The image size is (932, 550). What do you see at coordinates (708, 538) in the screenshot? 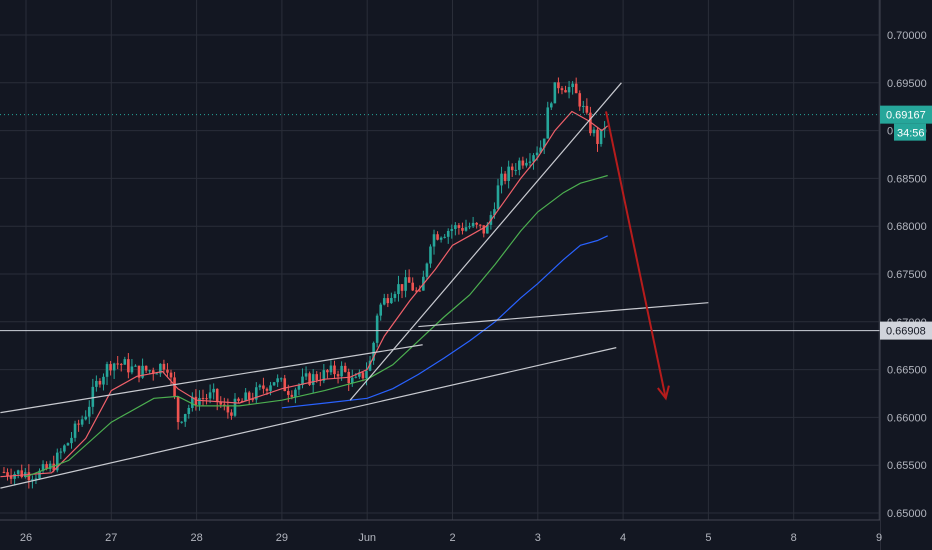
I see `x-tick-label: 5` at bounding box center [708, 538].